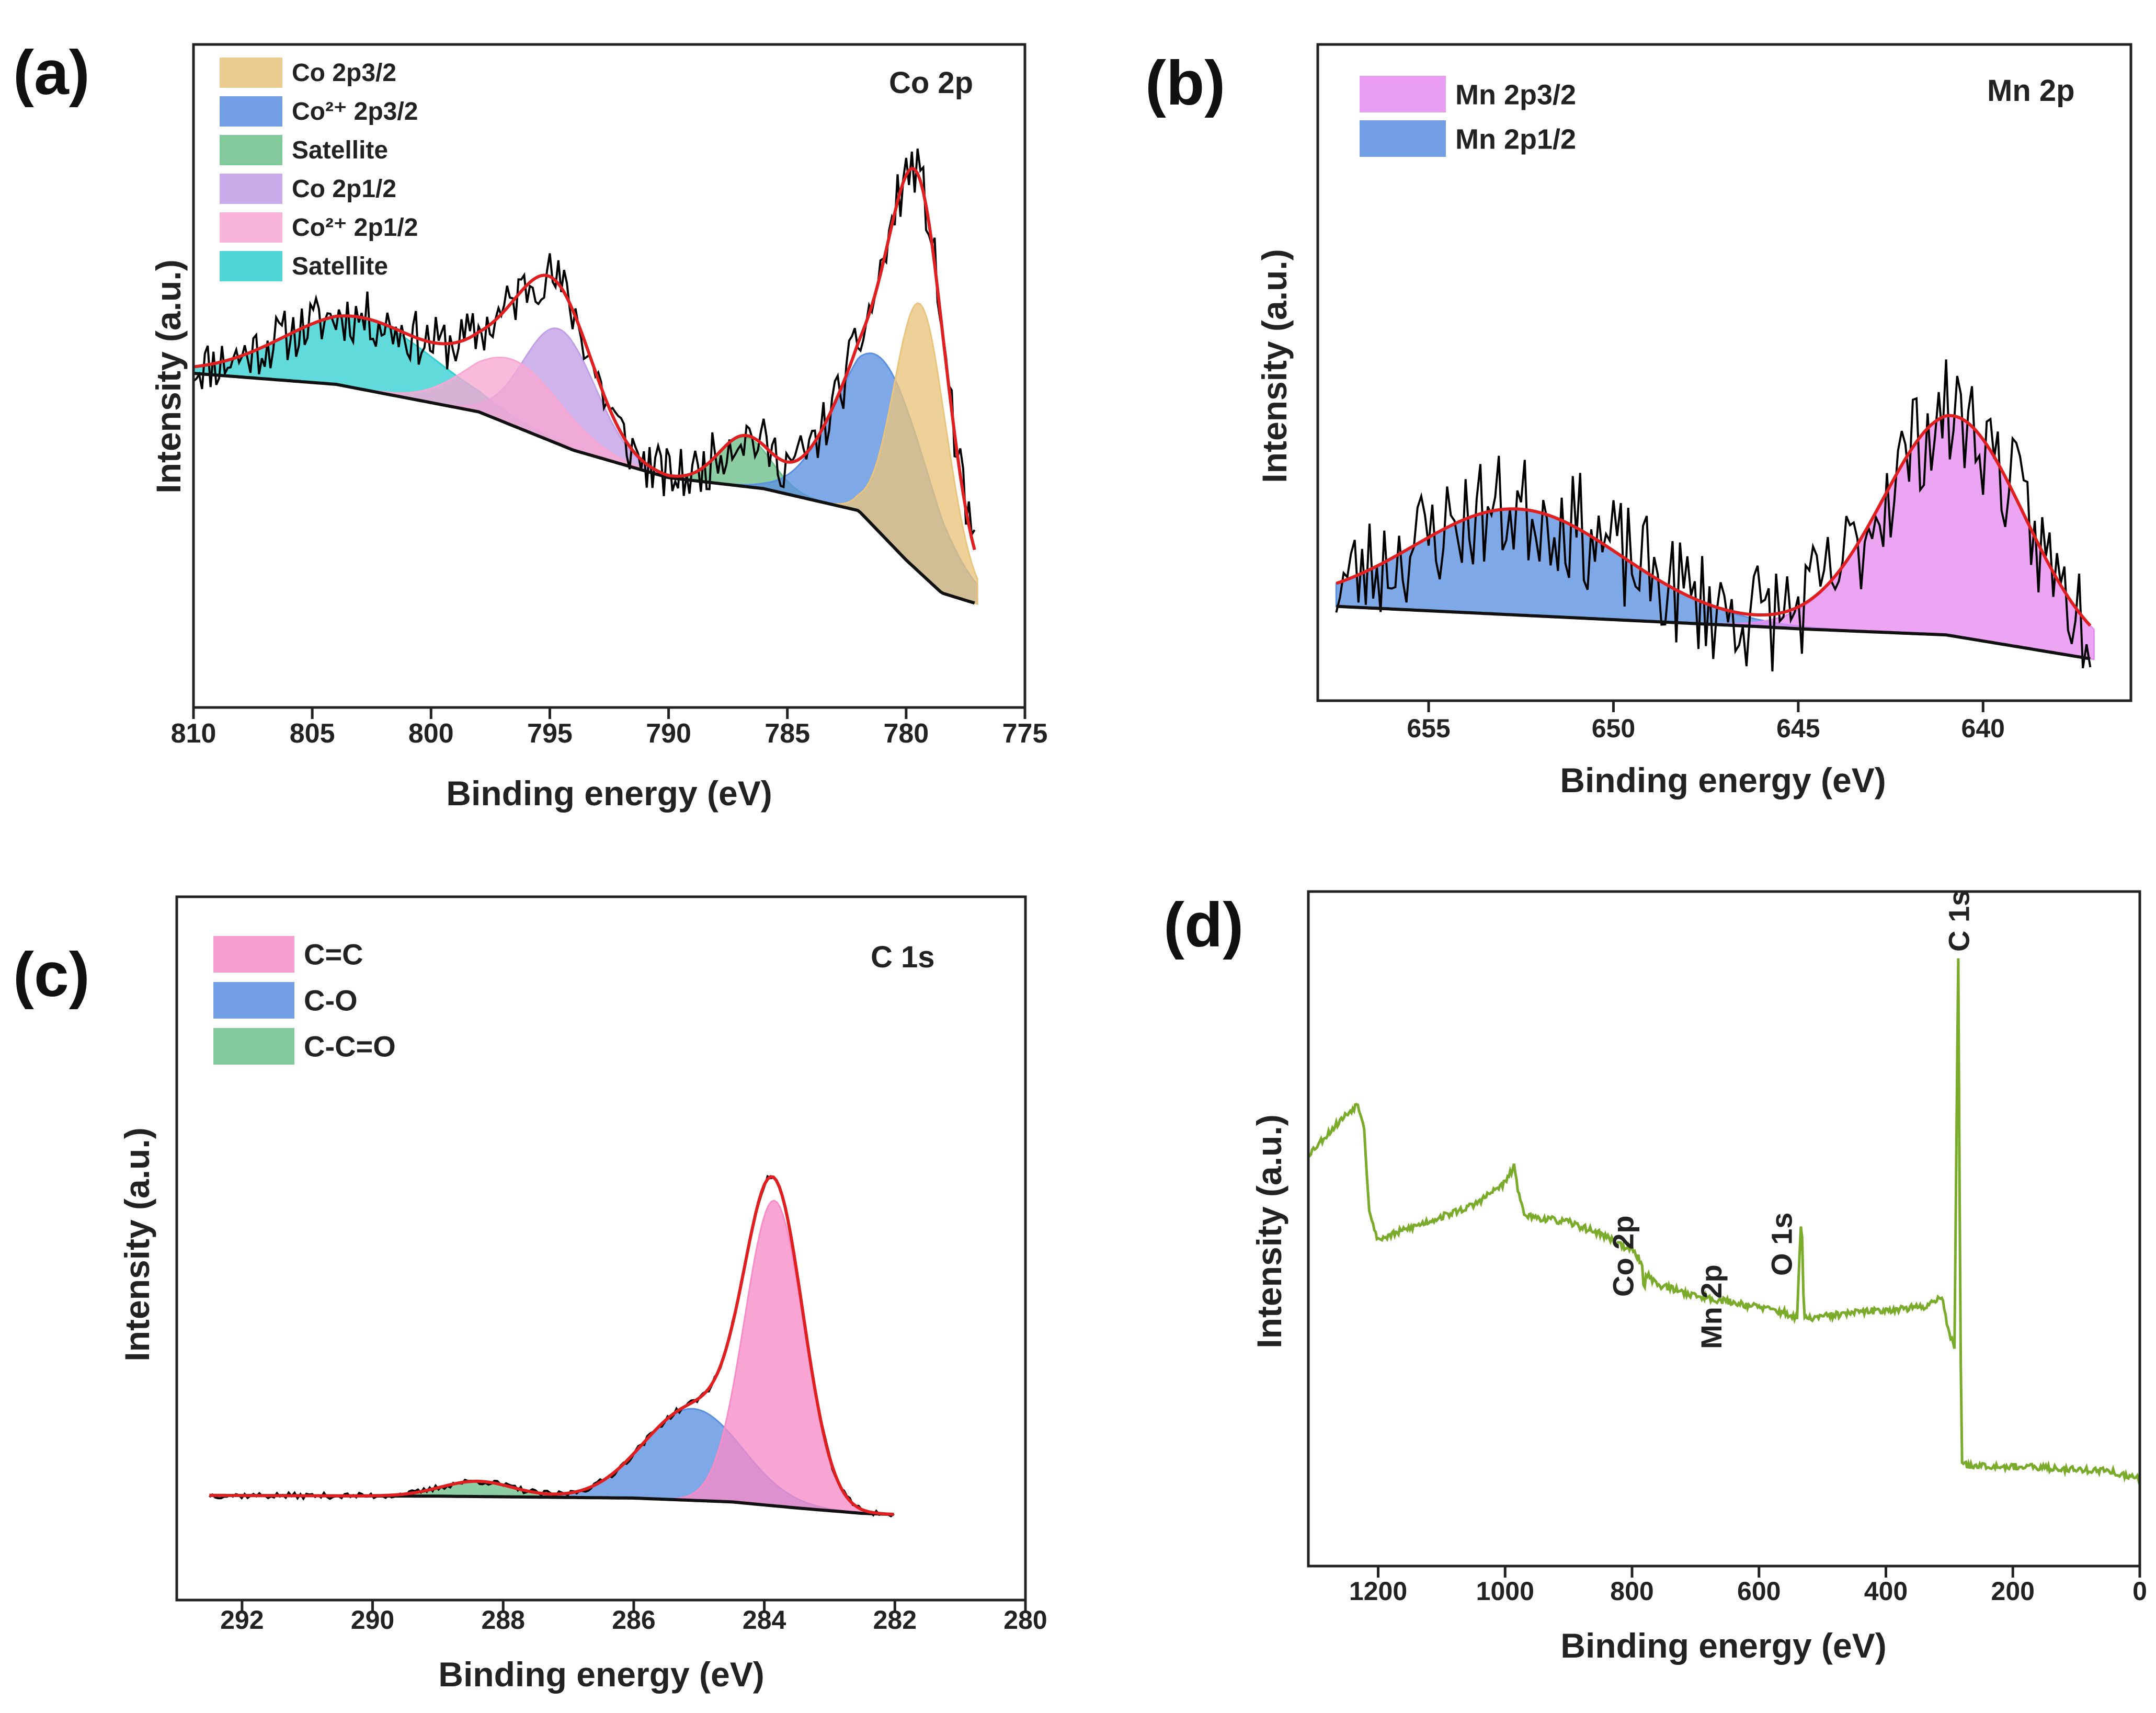 The image size is (2156, 1713). I want to click on panel-a-ylabel: Intensity (a.u.), so click(169, 376).